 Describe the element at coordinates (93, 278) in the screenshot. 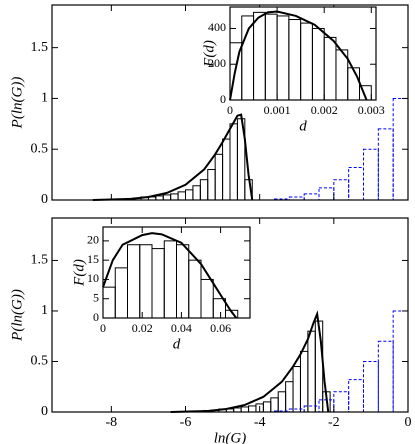

I see `y-tick-label: 10` at that location.